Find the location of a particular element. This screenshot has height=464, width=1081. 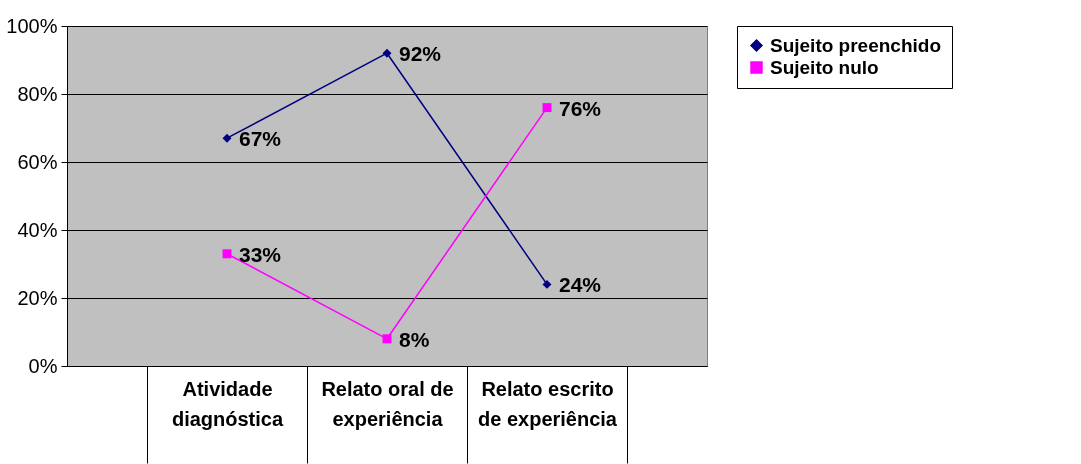

x-tick-label: Atividade diagnóstica is located at coordinates (227, 403).